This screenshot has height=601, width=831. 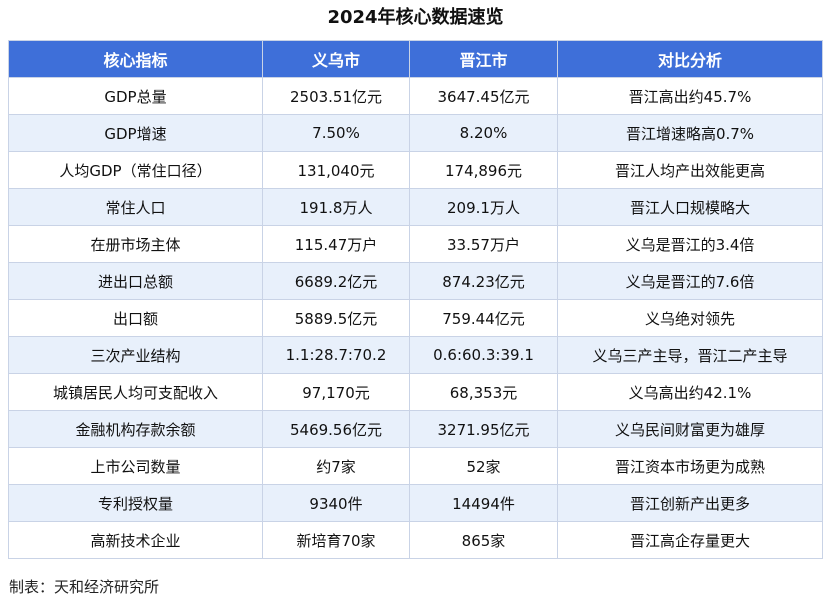 I want to click on source-note: 制表：天和经济研究所, so click(x=84, y=587).